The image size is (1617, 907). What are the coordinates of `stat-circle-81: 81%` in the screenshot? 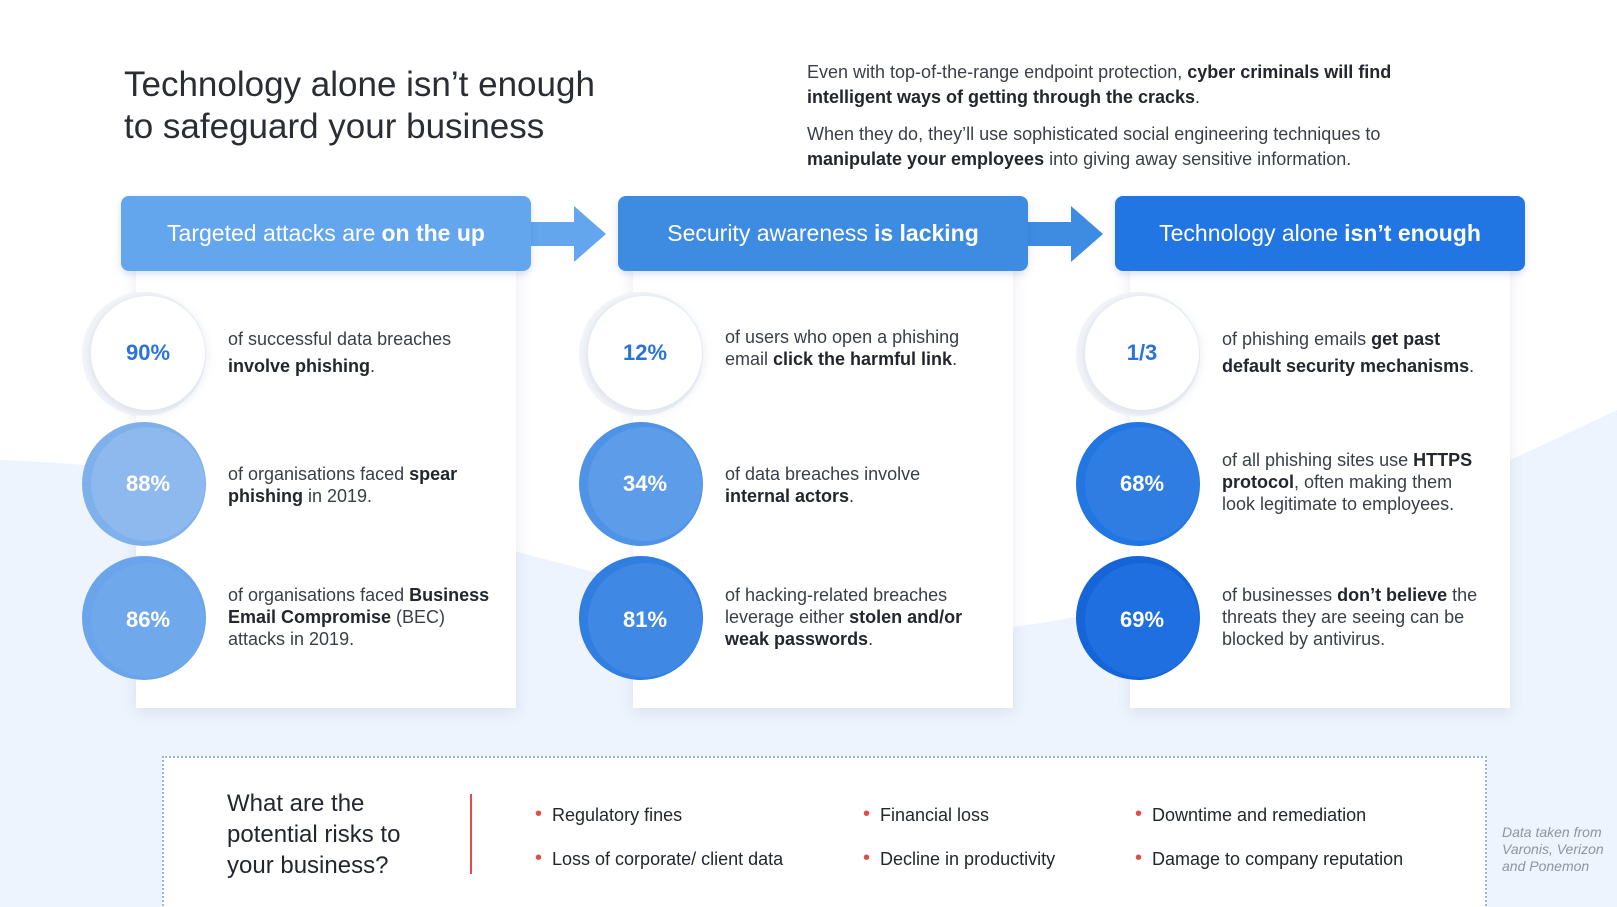 It's located at (645, 620).